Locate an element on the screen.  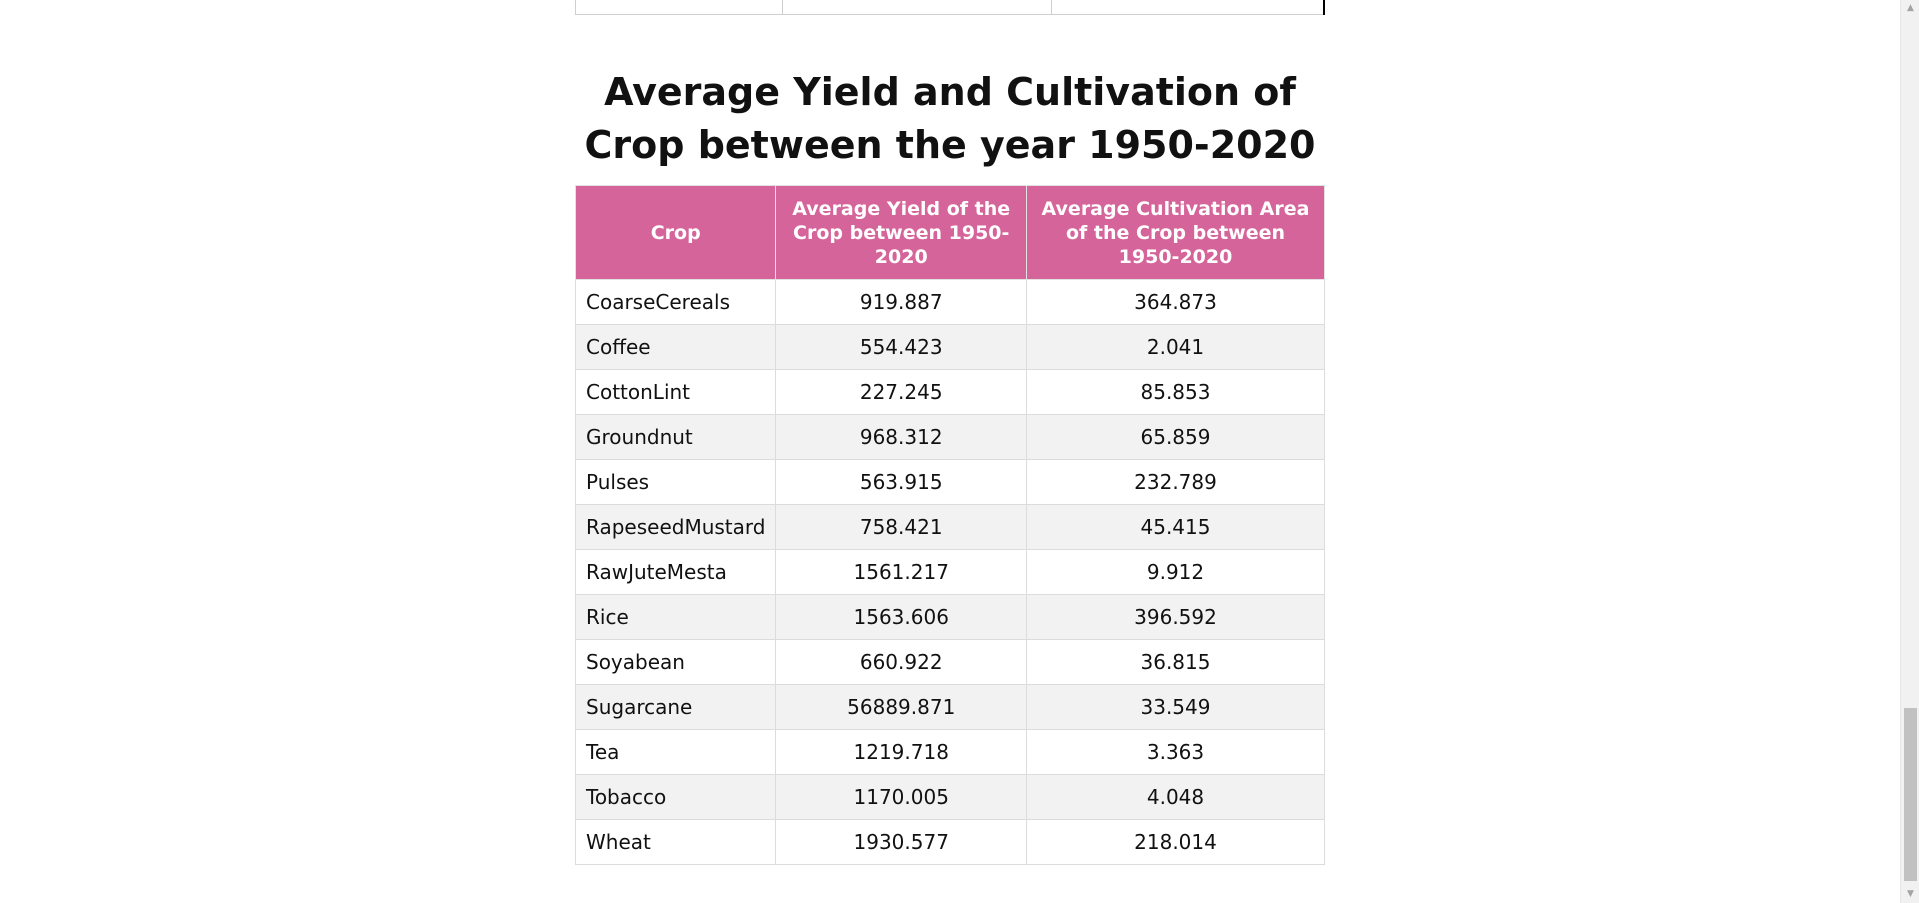
vertical-scrollbar: ▲ ▼ is located at coordinates (1909, 451).